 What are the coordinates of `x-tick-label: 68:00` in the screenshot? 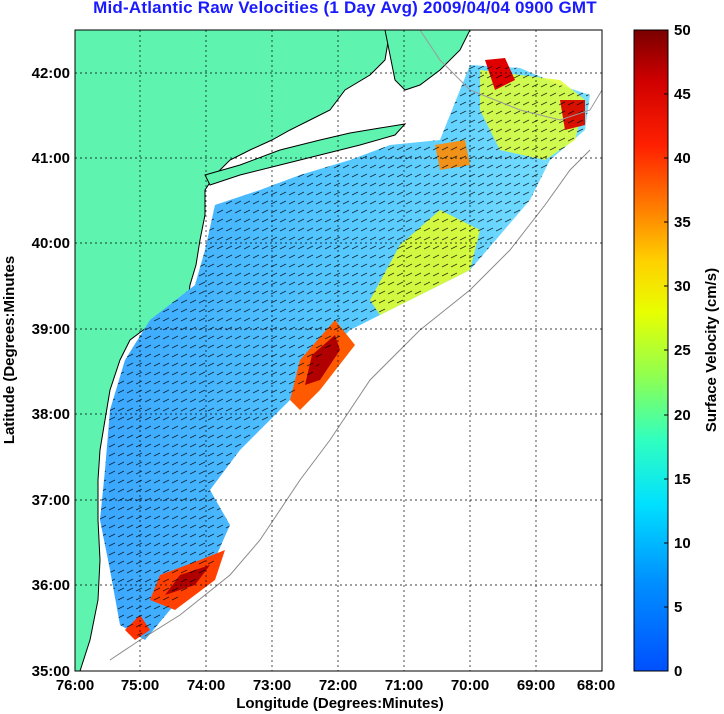 It's located at (596, 685).